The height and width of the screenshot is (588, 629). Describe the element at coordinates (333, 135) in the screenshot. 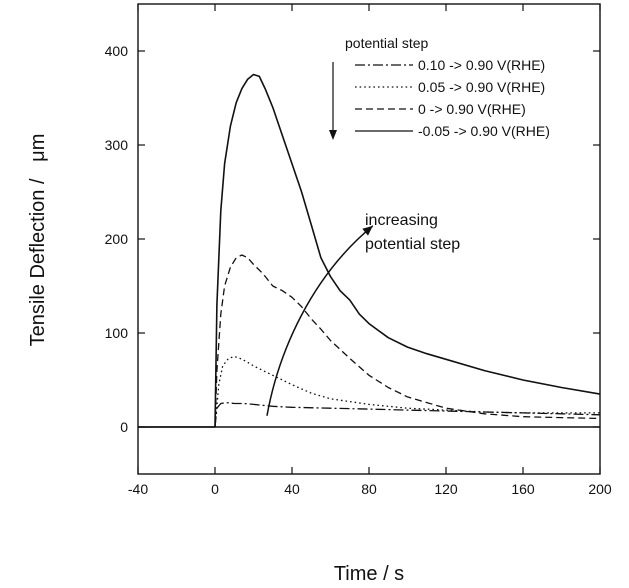

I see `legend-arrow-head` at that location.